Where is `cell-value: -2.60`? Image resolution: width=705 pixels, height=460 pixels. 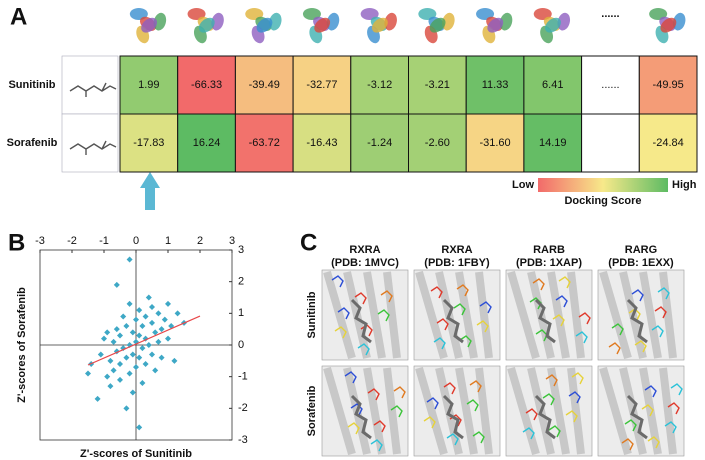
cell-value: -2.60 is located at coordinates (437, 143).